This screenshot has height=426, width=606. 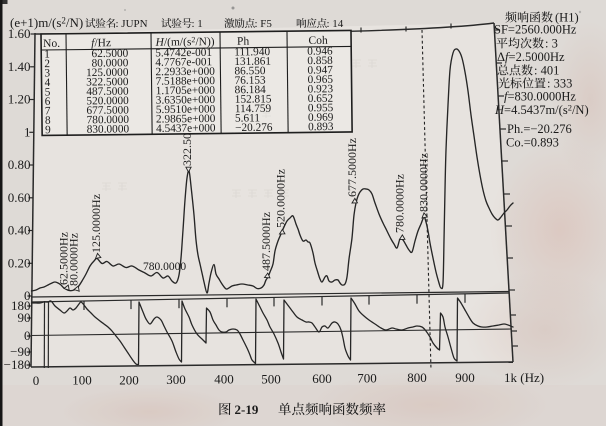 What do you see at coordinates (271, 378) in the screenshot?
I see `svg-text: 500` at bounding box center [271, 378].